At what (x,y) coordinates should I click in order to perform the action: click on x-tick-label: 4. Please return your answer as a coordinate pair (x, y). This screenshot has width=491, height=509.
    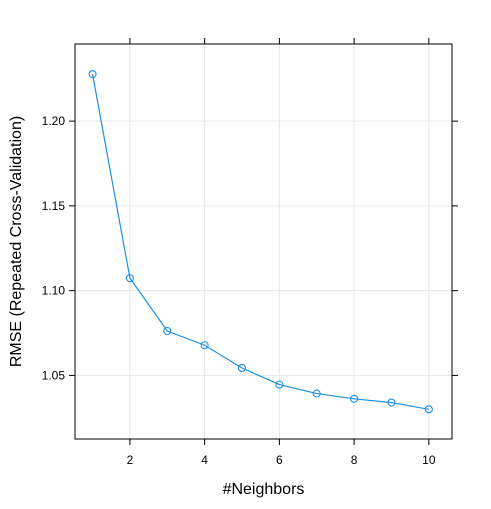
    Looking at the image, I should click on (204, 460).